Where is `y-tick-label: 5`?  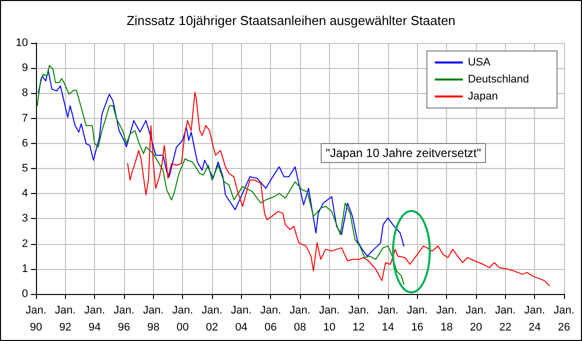
y-tick-label: 5 is located at coordinates (25, 168).